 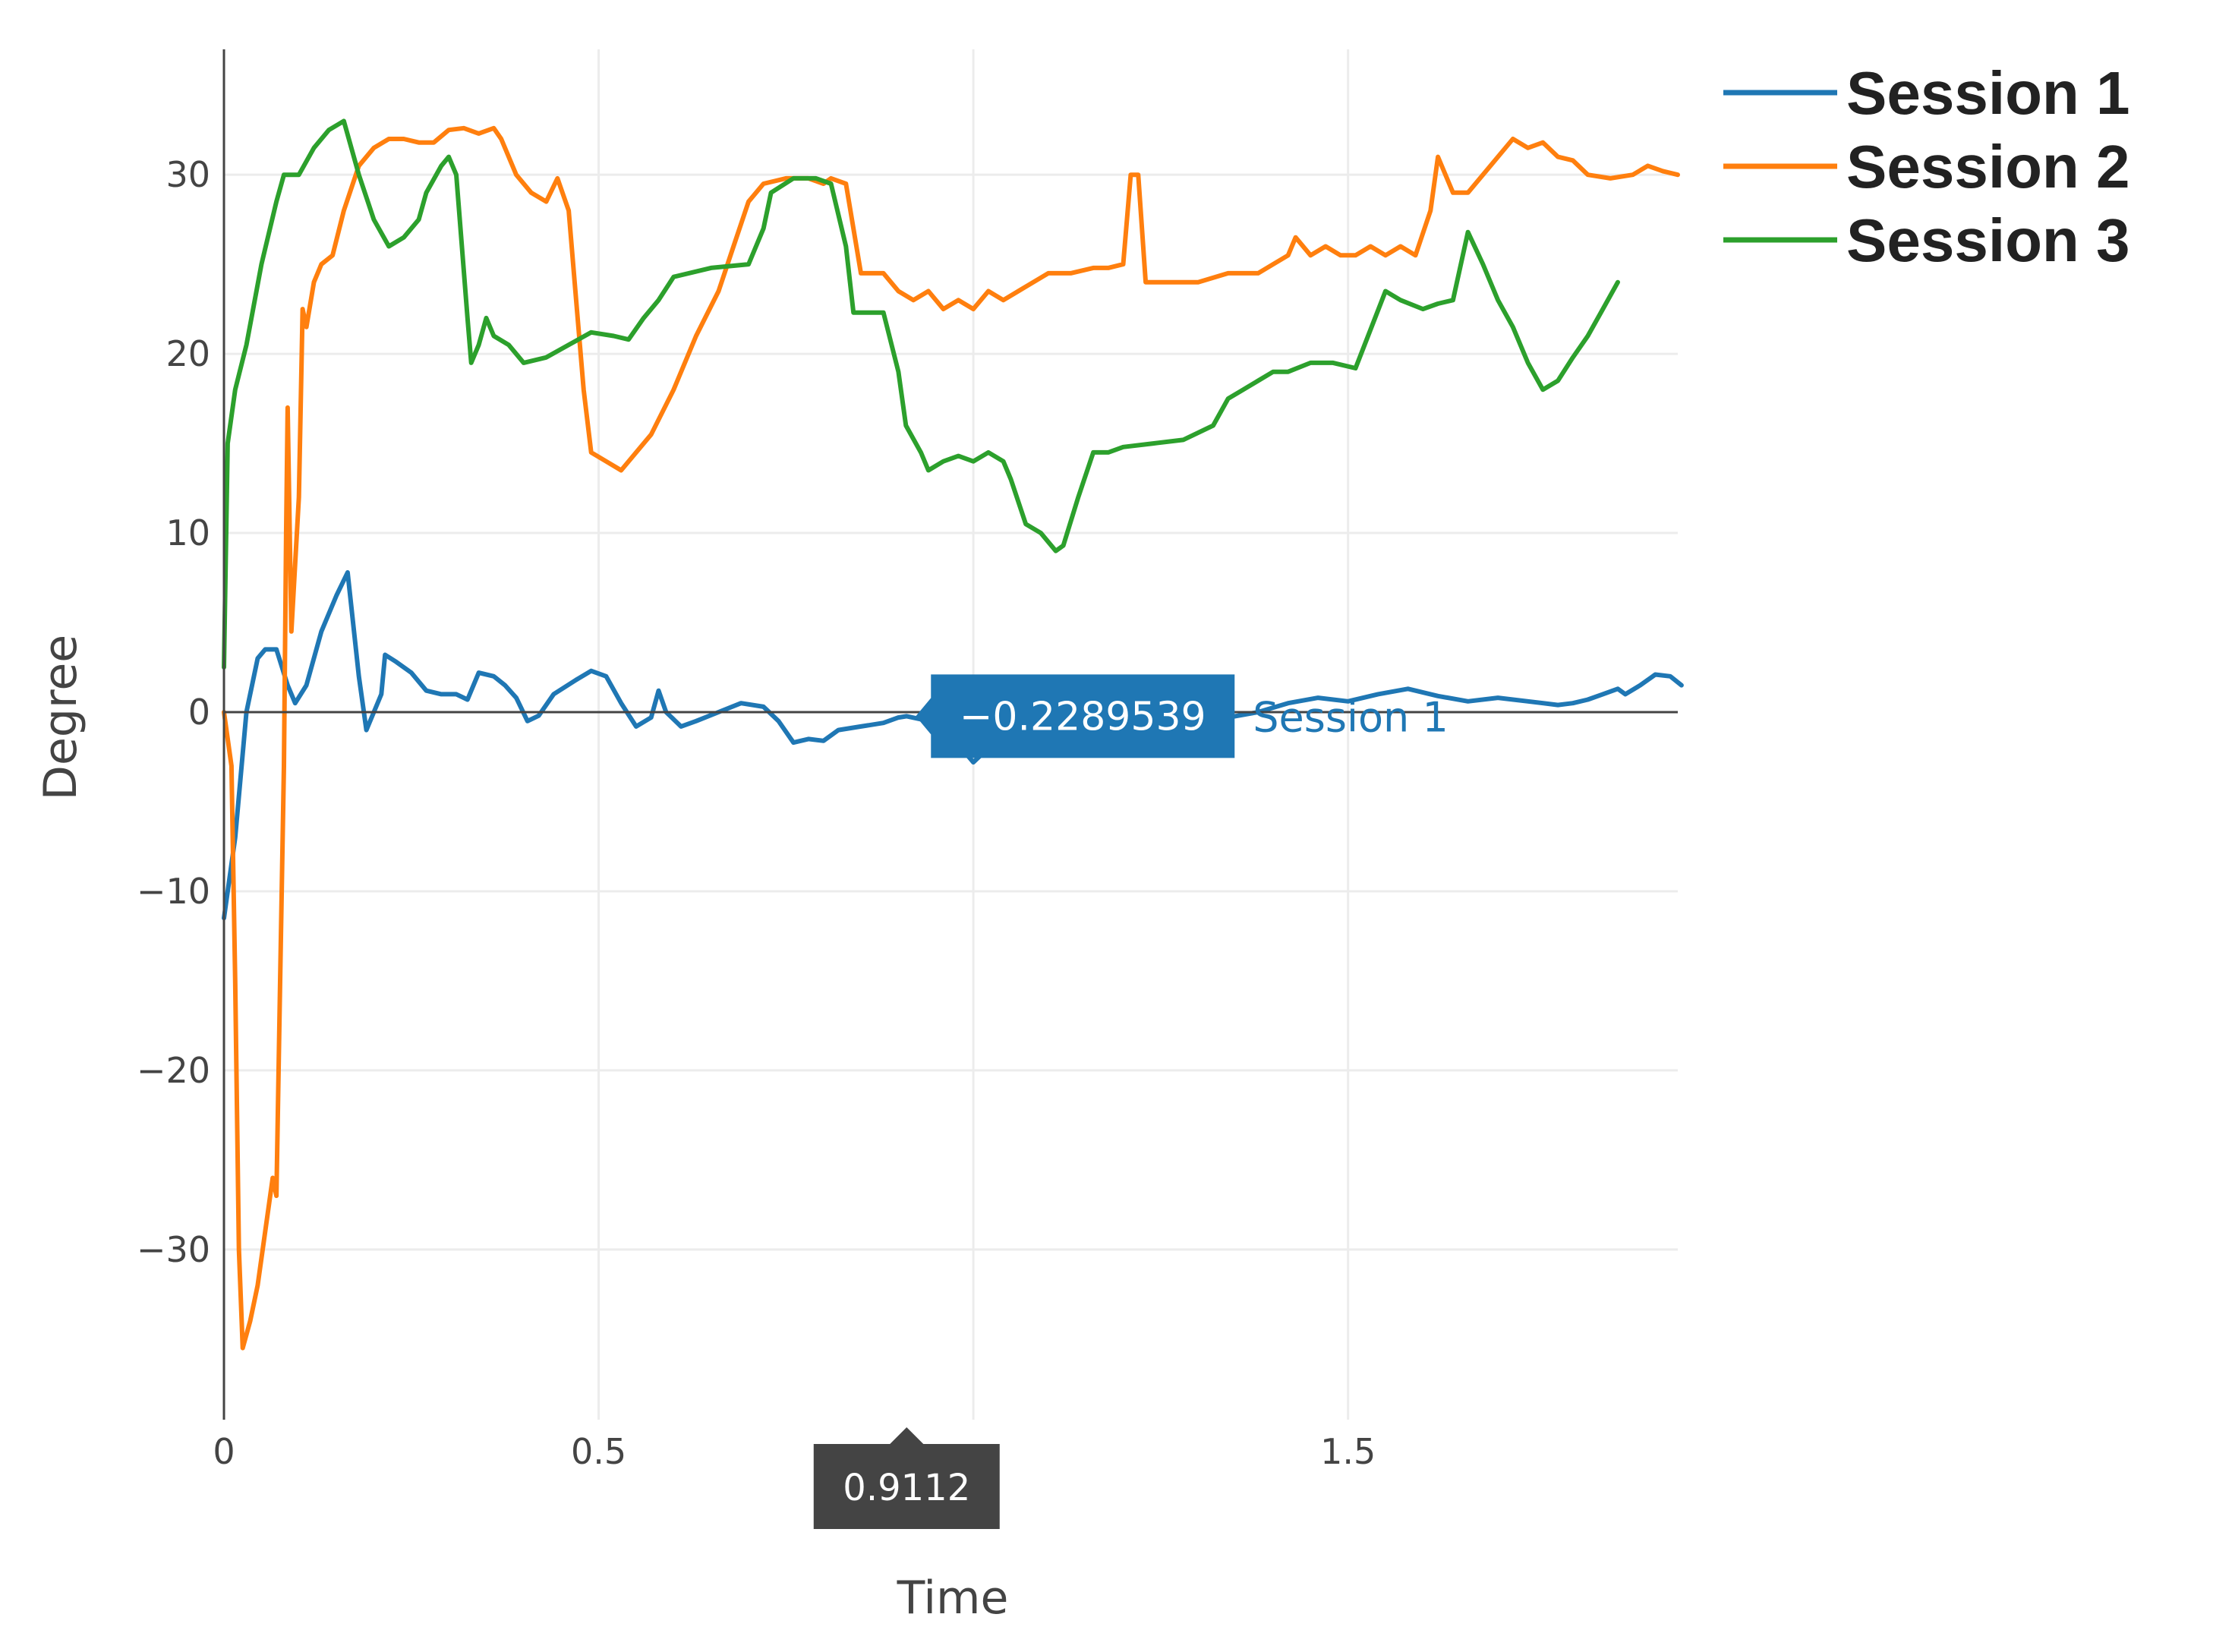 What do you see at coordinates (174, 712) in the screenshot?
I see `y-axis-ticks: 30 20 10 0 −10 −20 −30` at bounding box center [174, 712].